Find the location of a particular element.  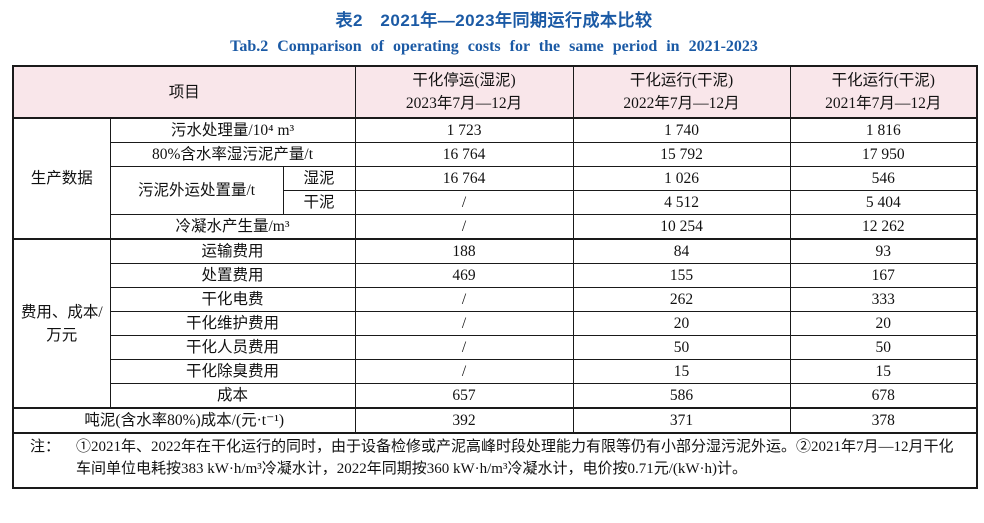

header-2022-line2: 2022年7月—12月 is located at coordinates (681, 103).